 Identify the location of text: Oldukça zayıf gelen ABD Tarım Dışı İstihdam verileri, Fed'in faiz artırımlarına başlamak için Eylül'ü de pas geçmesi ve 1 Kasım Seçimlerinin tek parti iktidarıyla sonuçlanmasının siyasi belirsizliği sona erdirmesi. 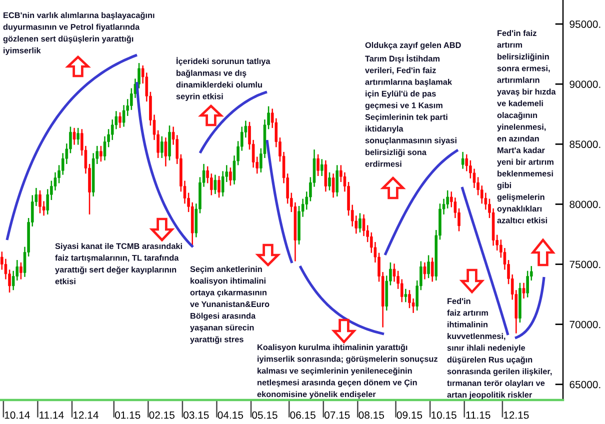
(413, 104).